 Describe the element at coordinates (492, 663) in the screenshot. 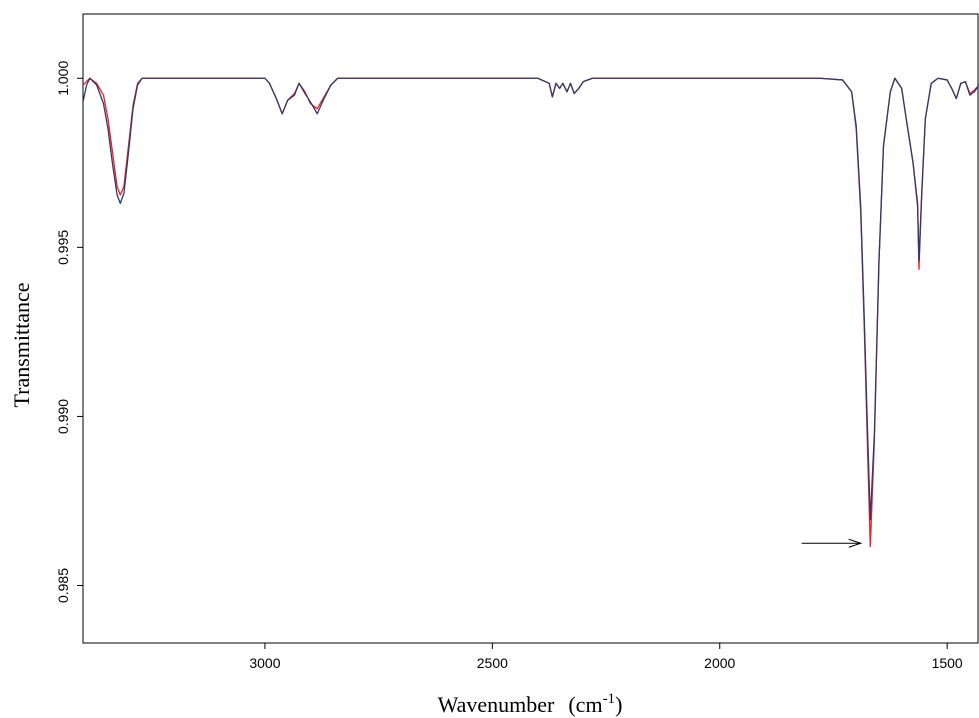

I see `x-tick-label: 2500` at that location.